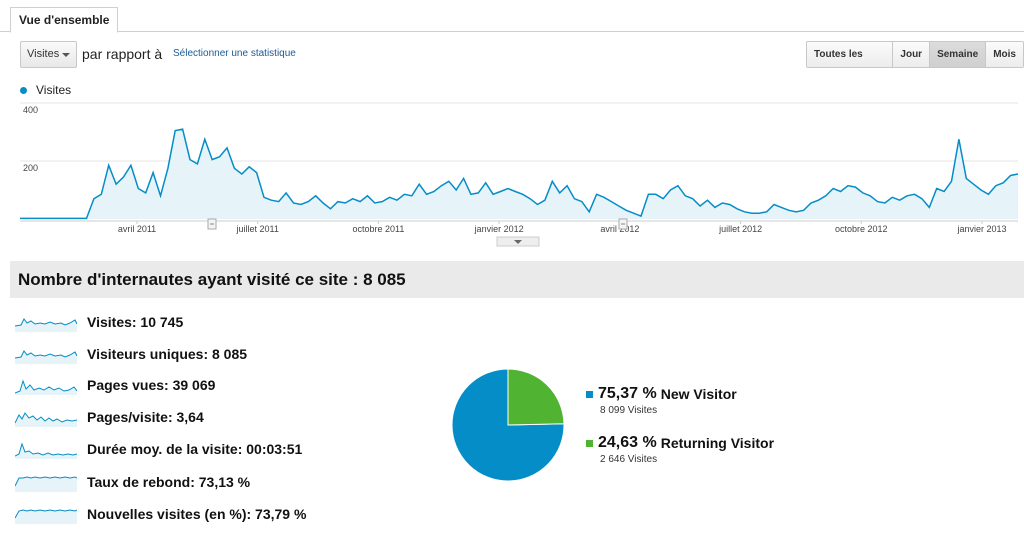 The image size is (1024, 540). Describe the element at coordinates (958, 54) in the screenshot. I see `period-week-button: Semaine` at that location.